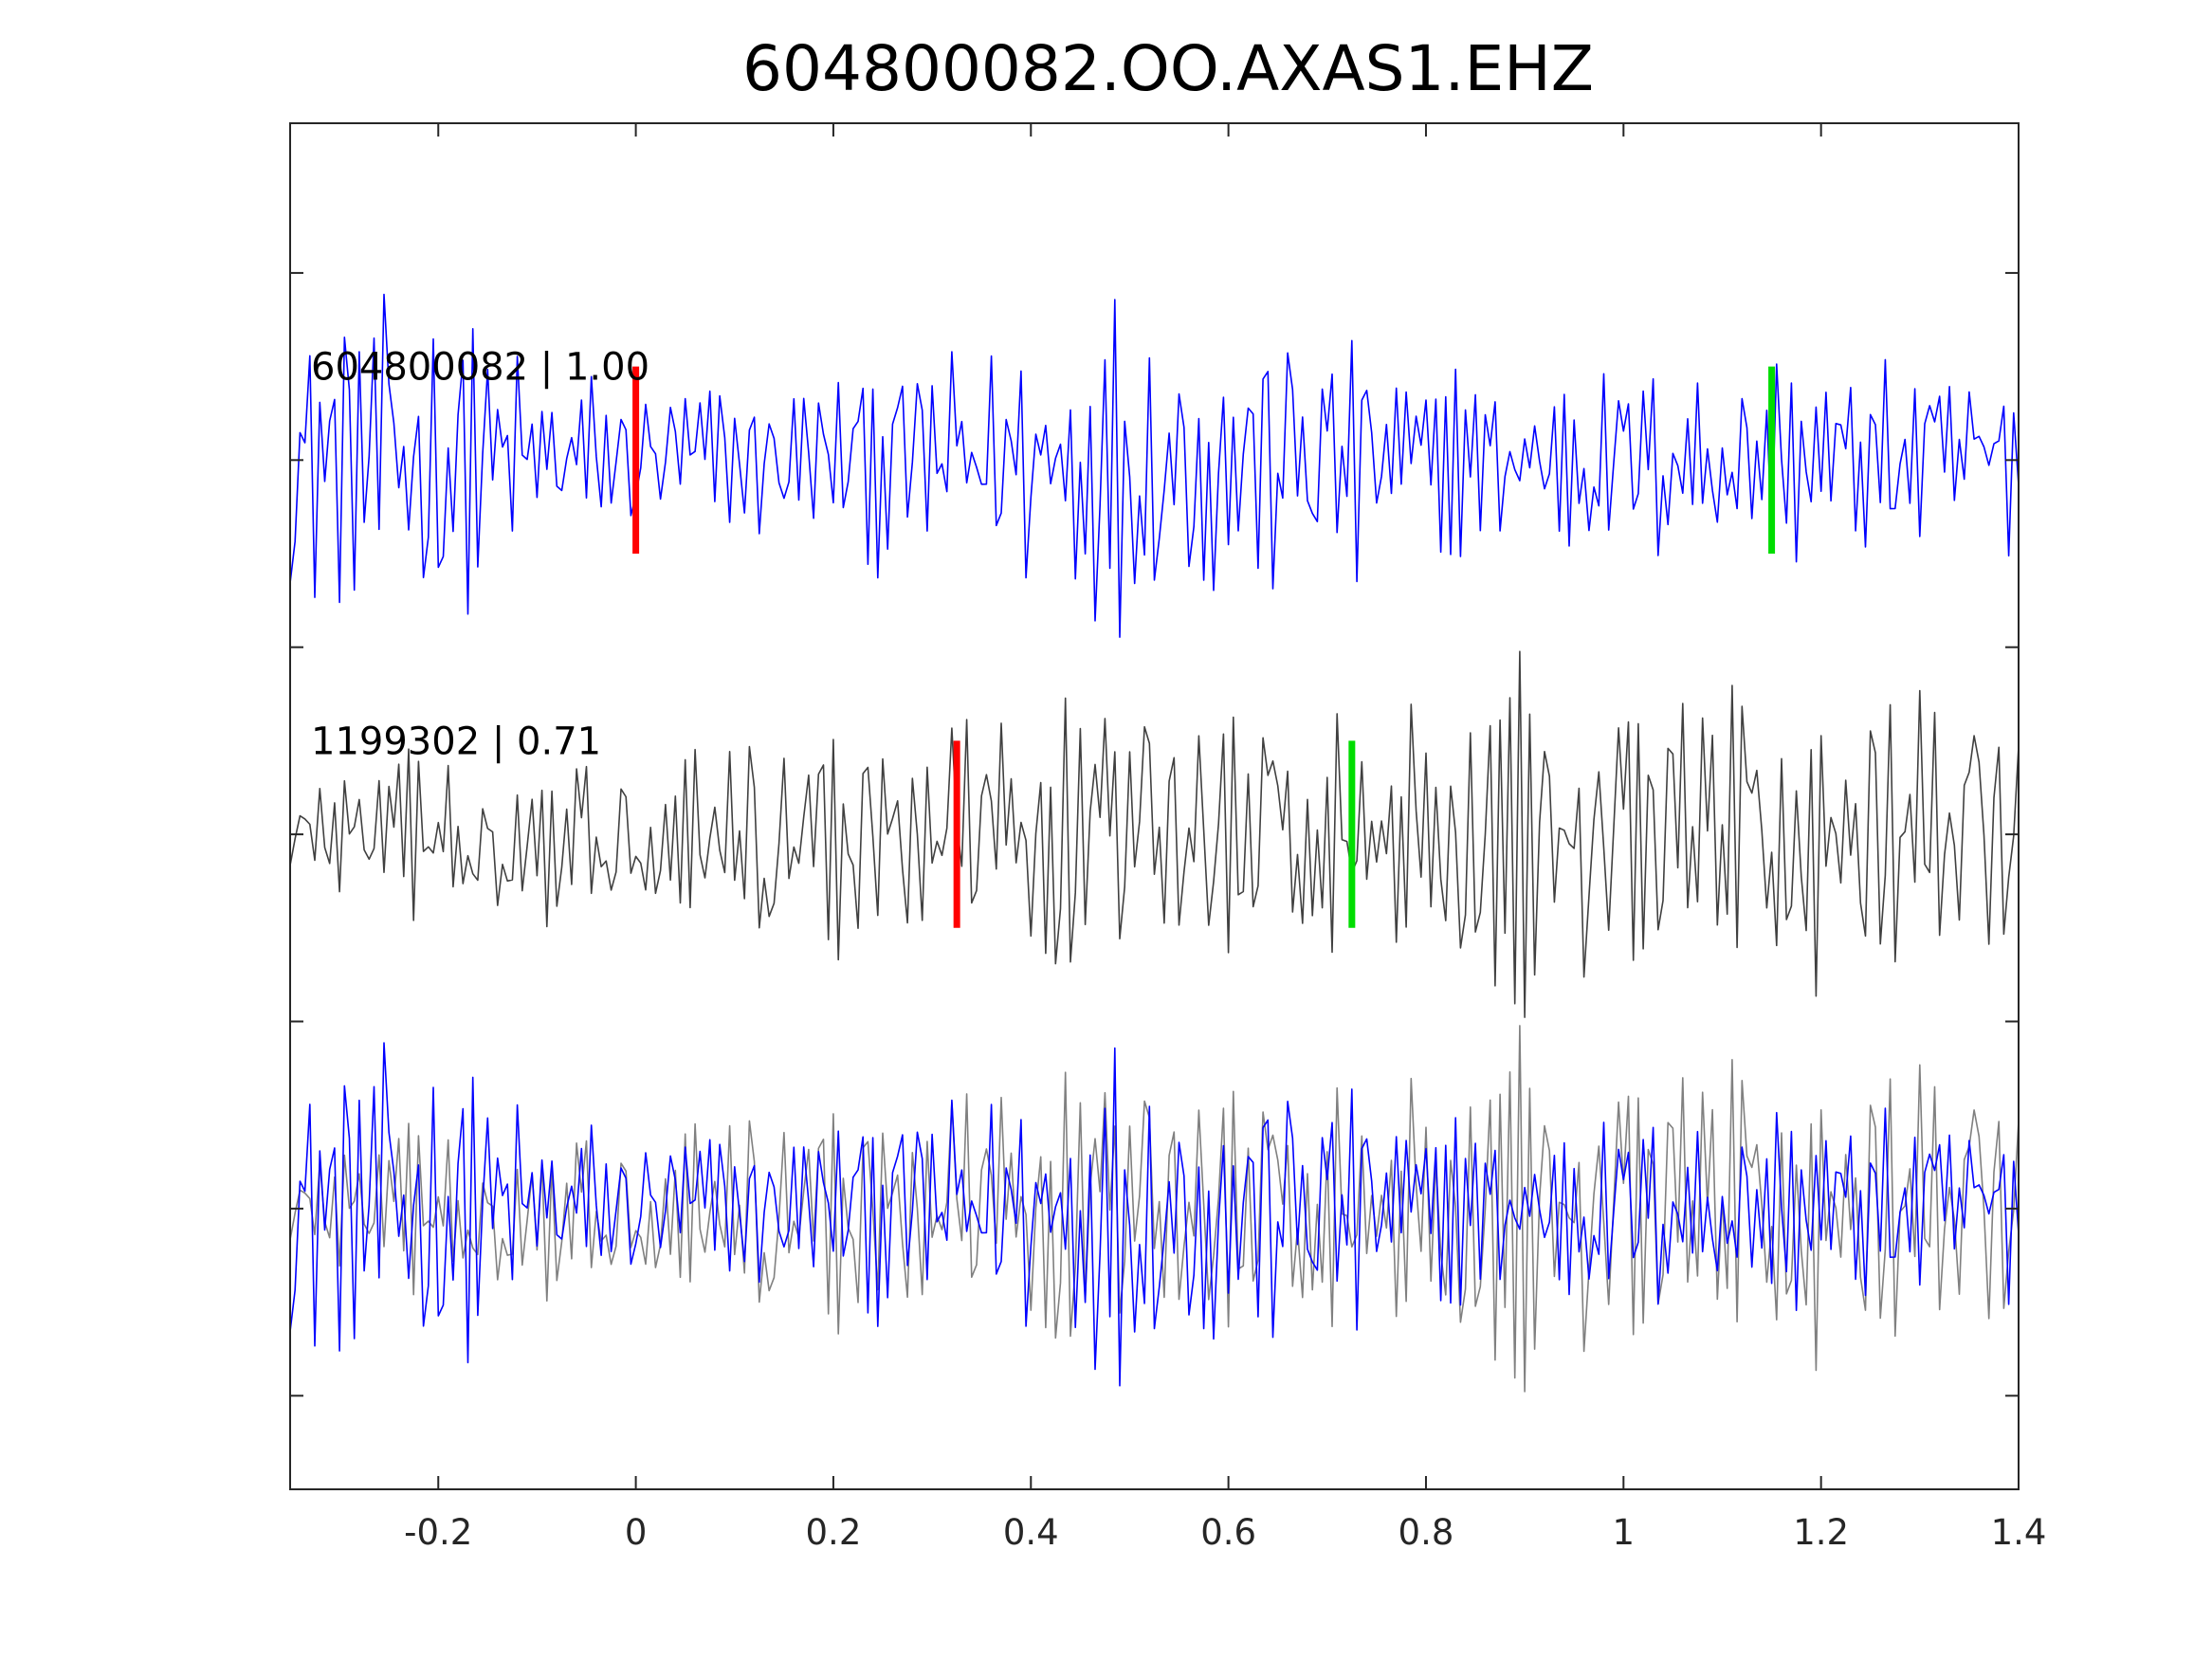 The height and width of the screenshot is (1659, 2212). What do you see at coordinates (438, 1532) in the screenshot?
I see `x-tick-label: -0.2` at bounding box center [438, 1532].